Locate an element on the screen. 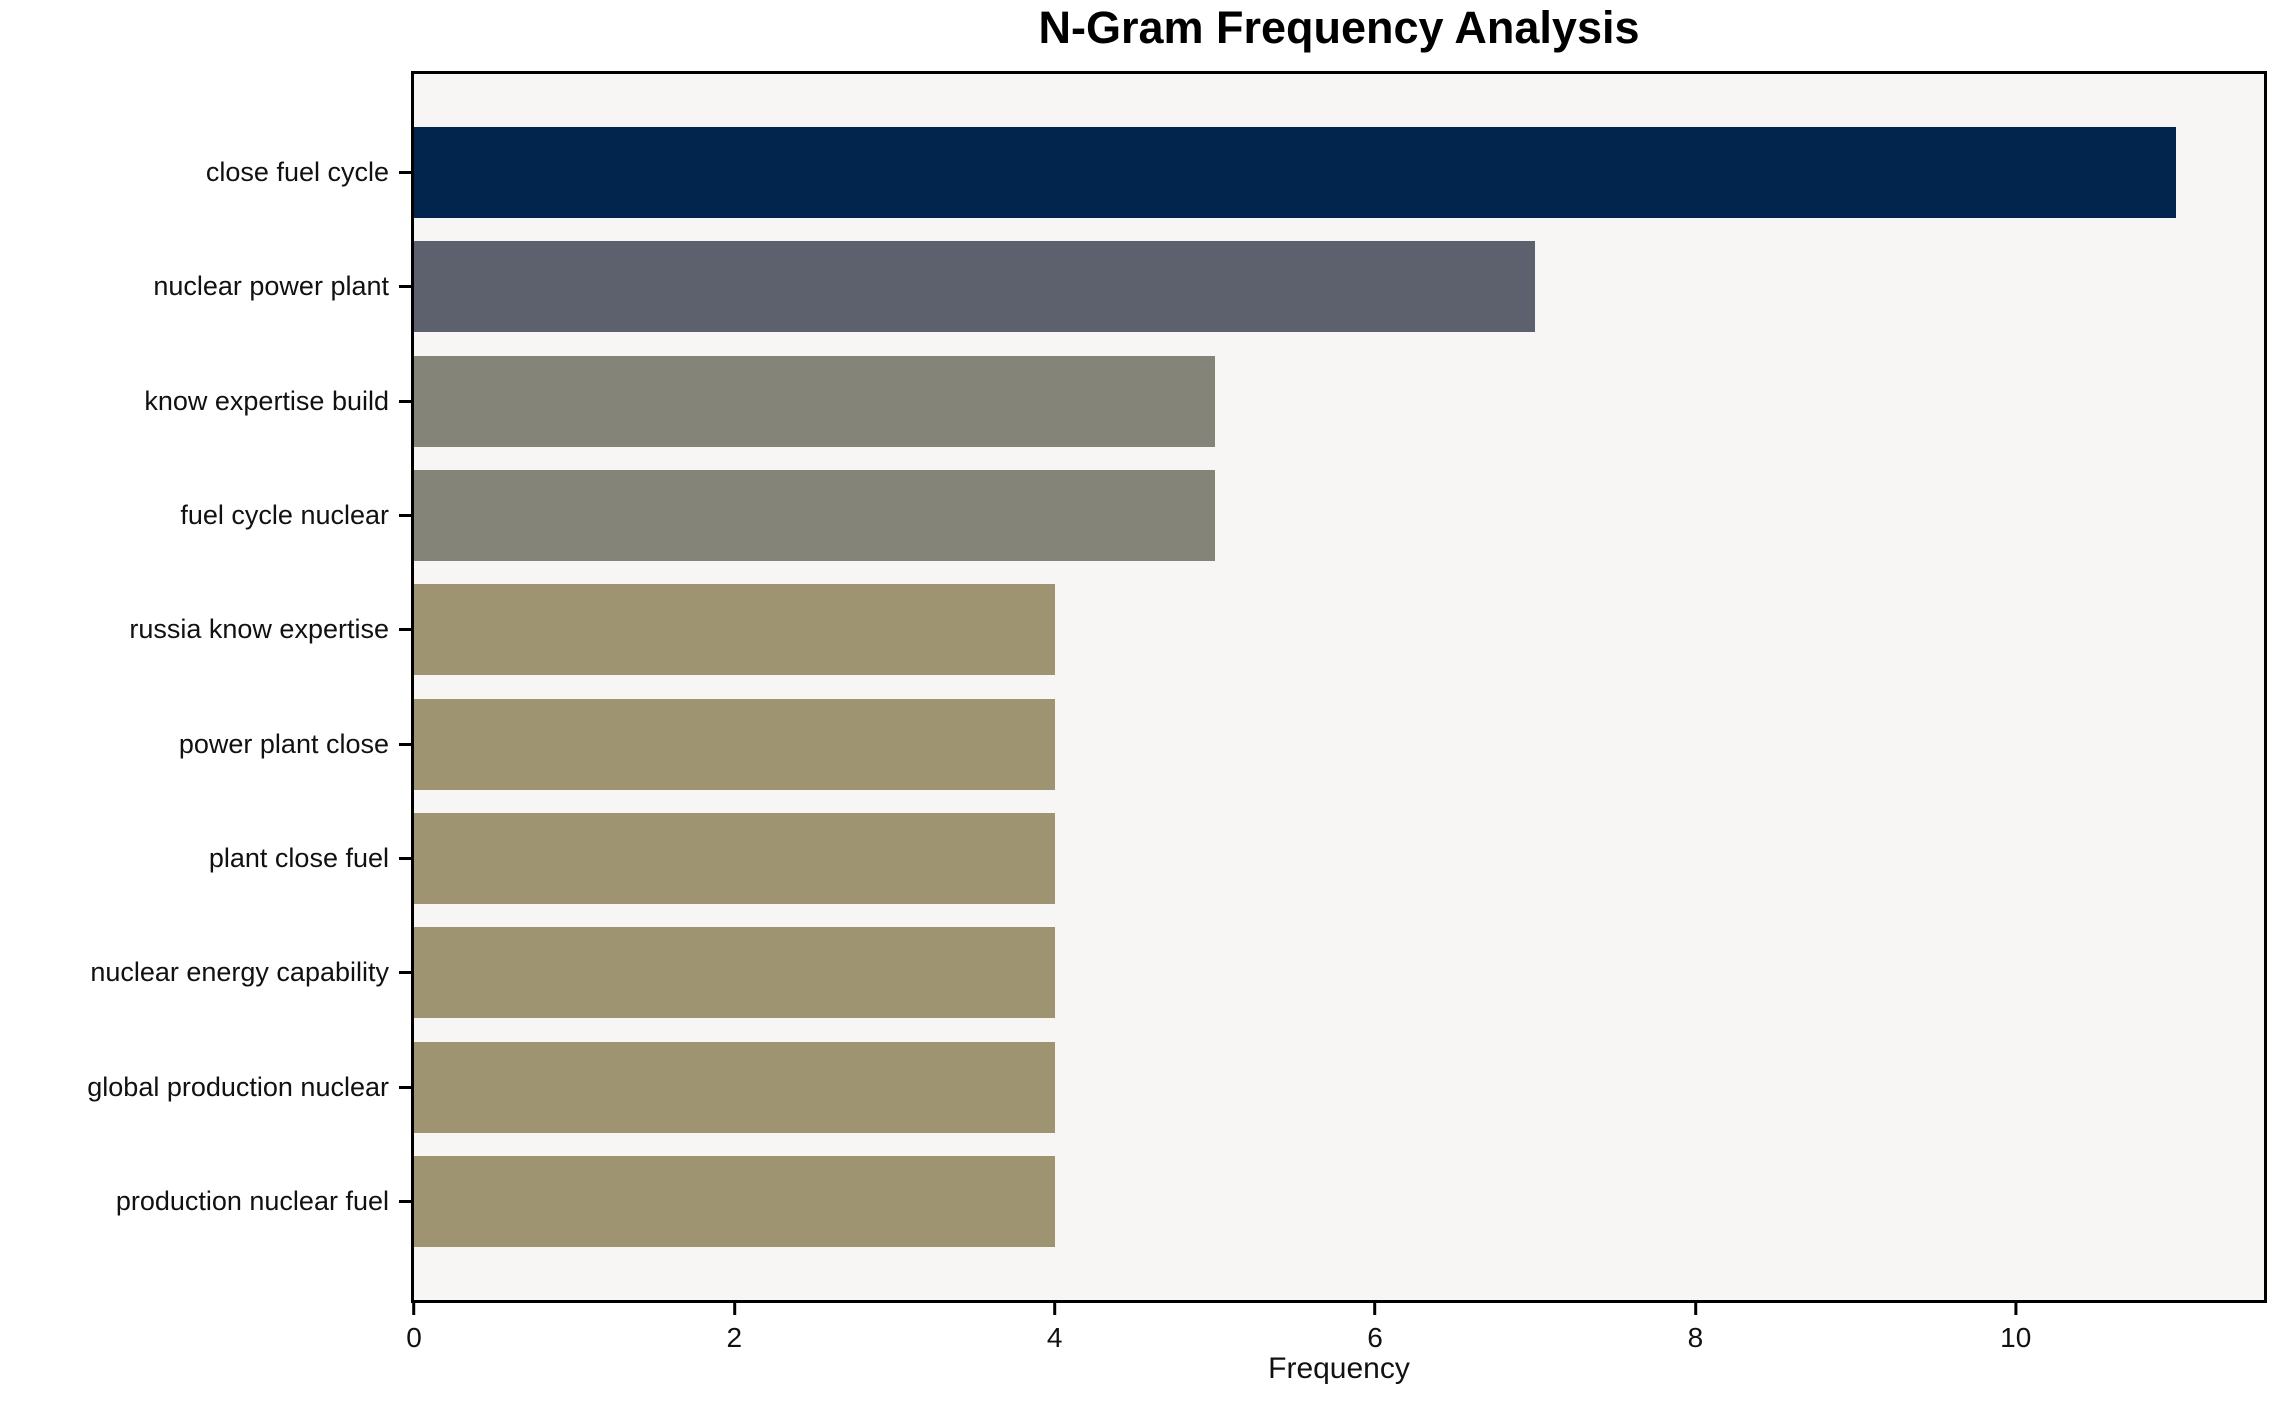 The width and height of the screenshot is (2291, 1414). x-tick: 0 is located at coordinates (414, 1328).